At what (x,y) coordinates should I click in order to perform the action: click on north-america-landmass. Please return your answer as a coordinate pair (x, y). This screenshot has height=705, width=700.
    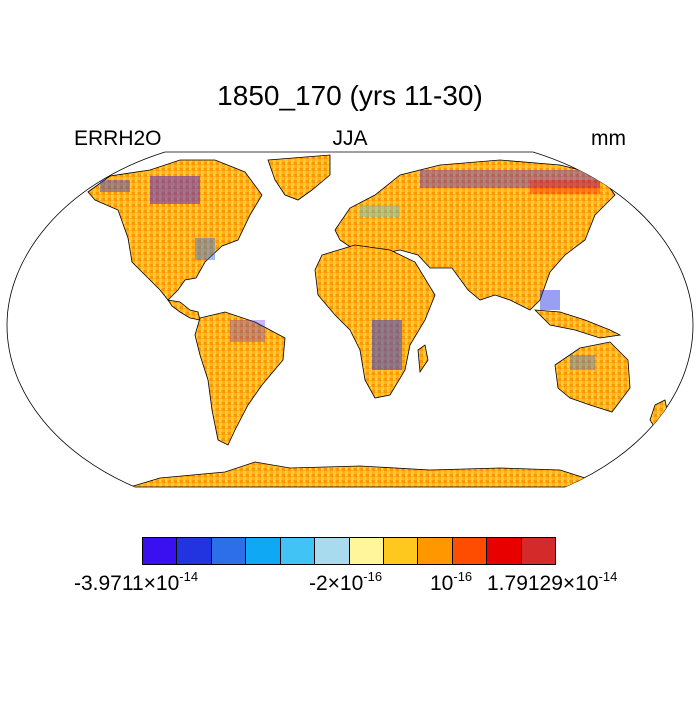
    Looking at the image, I should click on (175, 230).